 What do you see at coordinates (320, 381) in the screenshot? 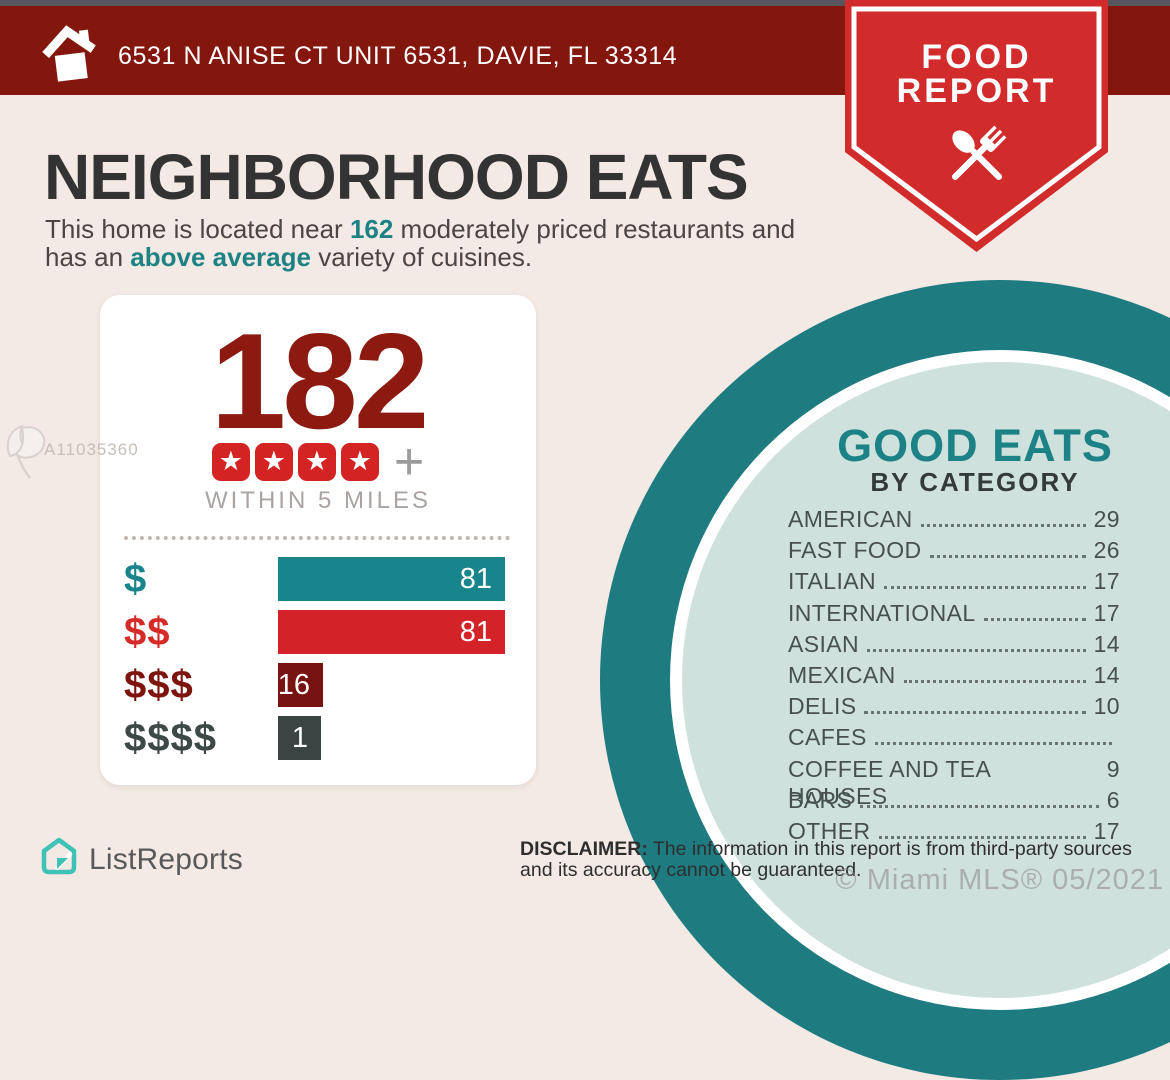
I see `total-restaurants: 182` at bounding box center [320, 381].